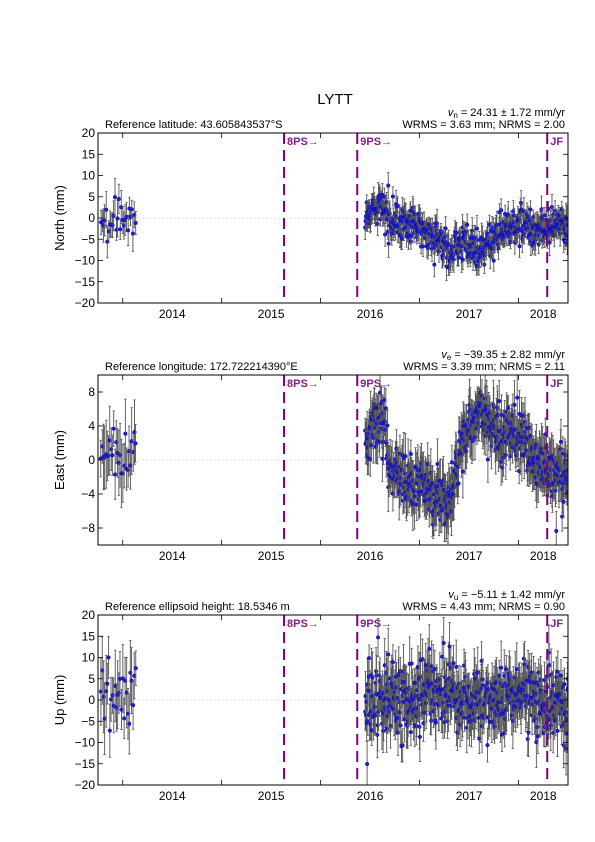  I want to click on panel-east-reference: Reference longitude: 172.722214390°E, so click(201, 367).